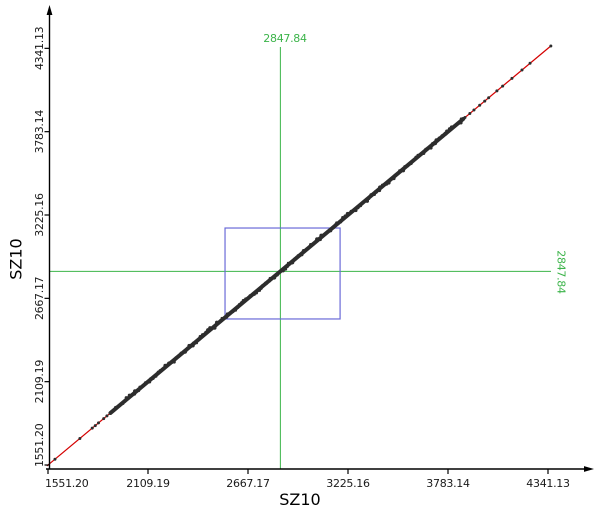 Image resolution: width=600 pixels, height=520 pixels. I want to click on x-axis-arrow-icon, so click(589, 469).